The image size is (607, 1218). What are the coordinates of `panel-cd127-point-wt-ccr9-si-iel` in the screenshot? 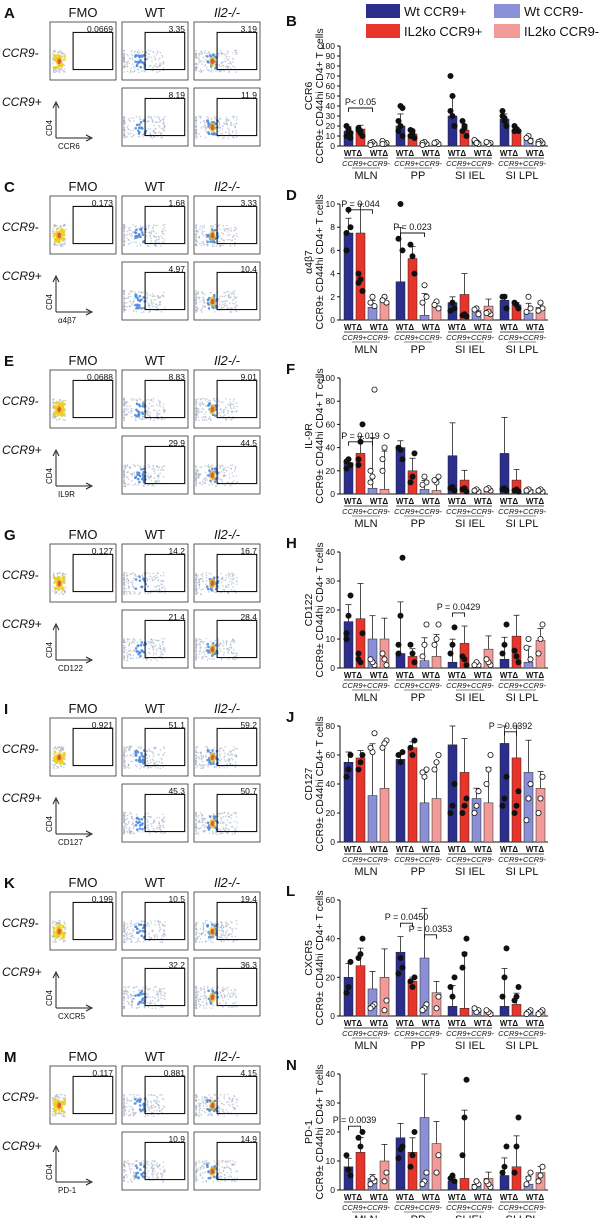 It's located at (478, 791).